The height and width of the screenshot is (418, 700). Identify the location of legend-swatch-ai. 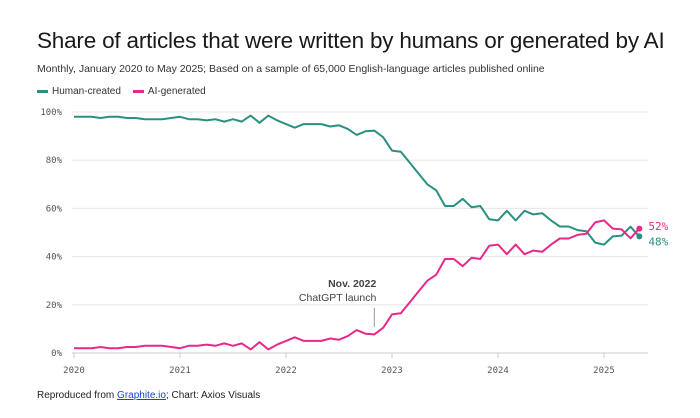
(138, 91).